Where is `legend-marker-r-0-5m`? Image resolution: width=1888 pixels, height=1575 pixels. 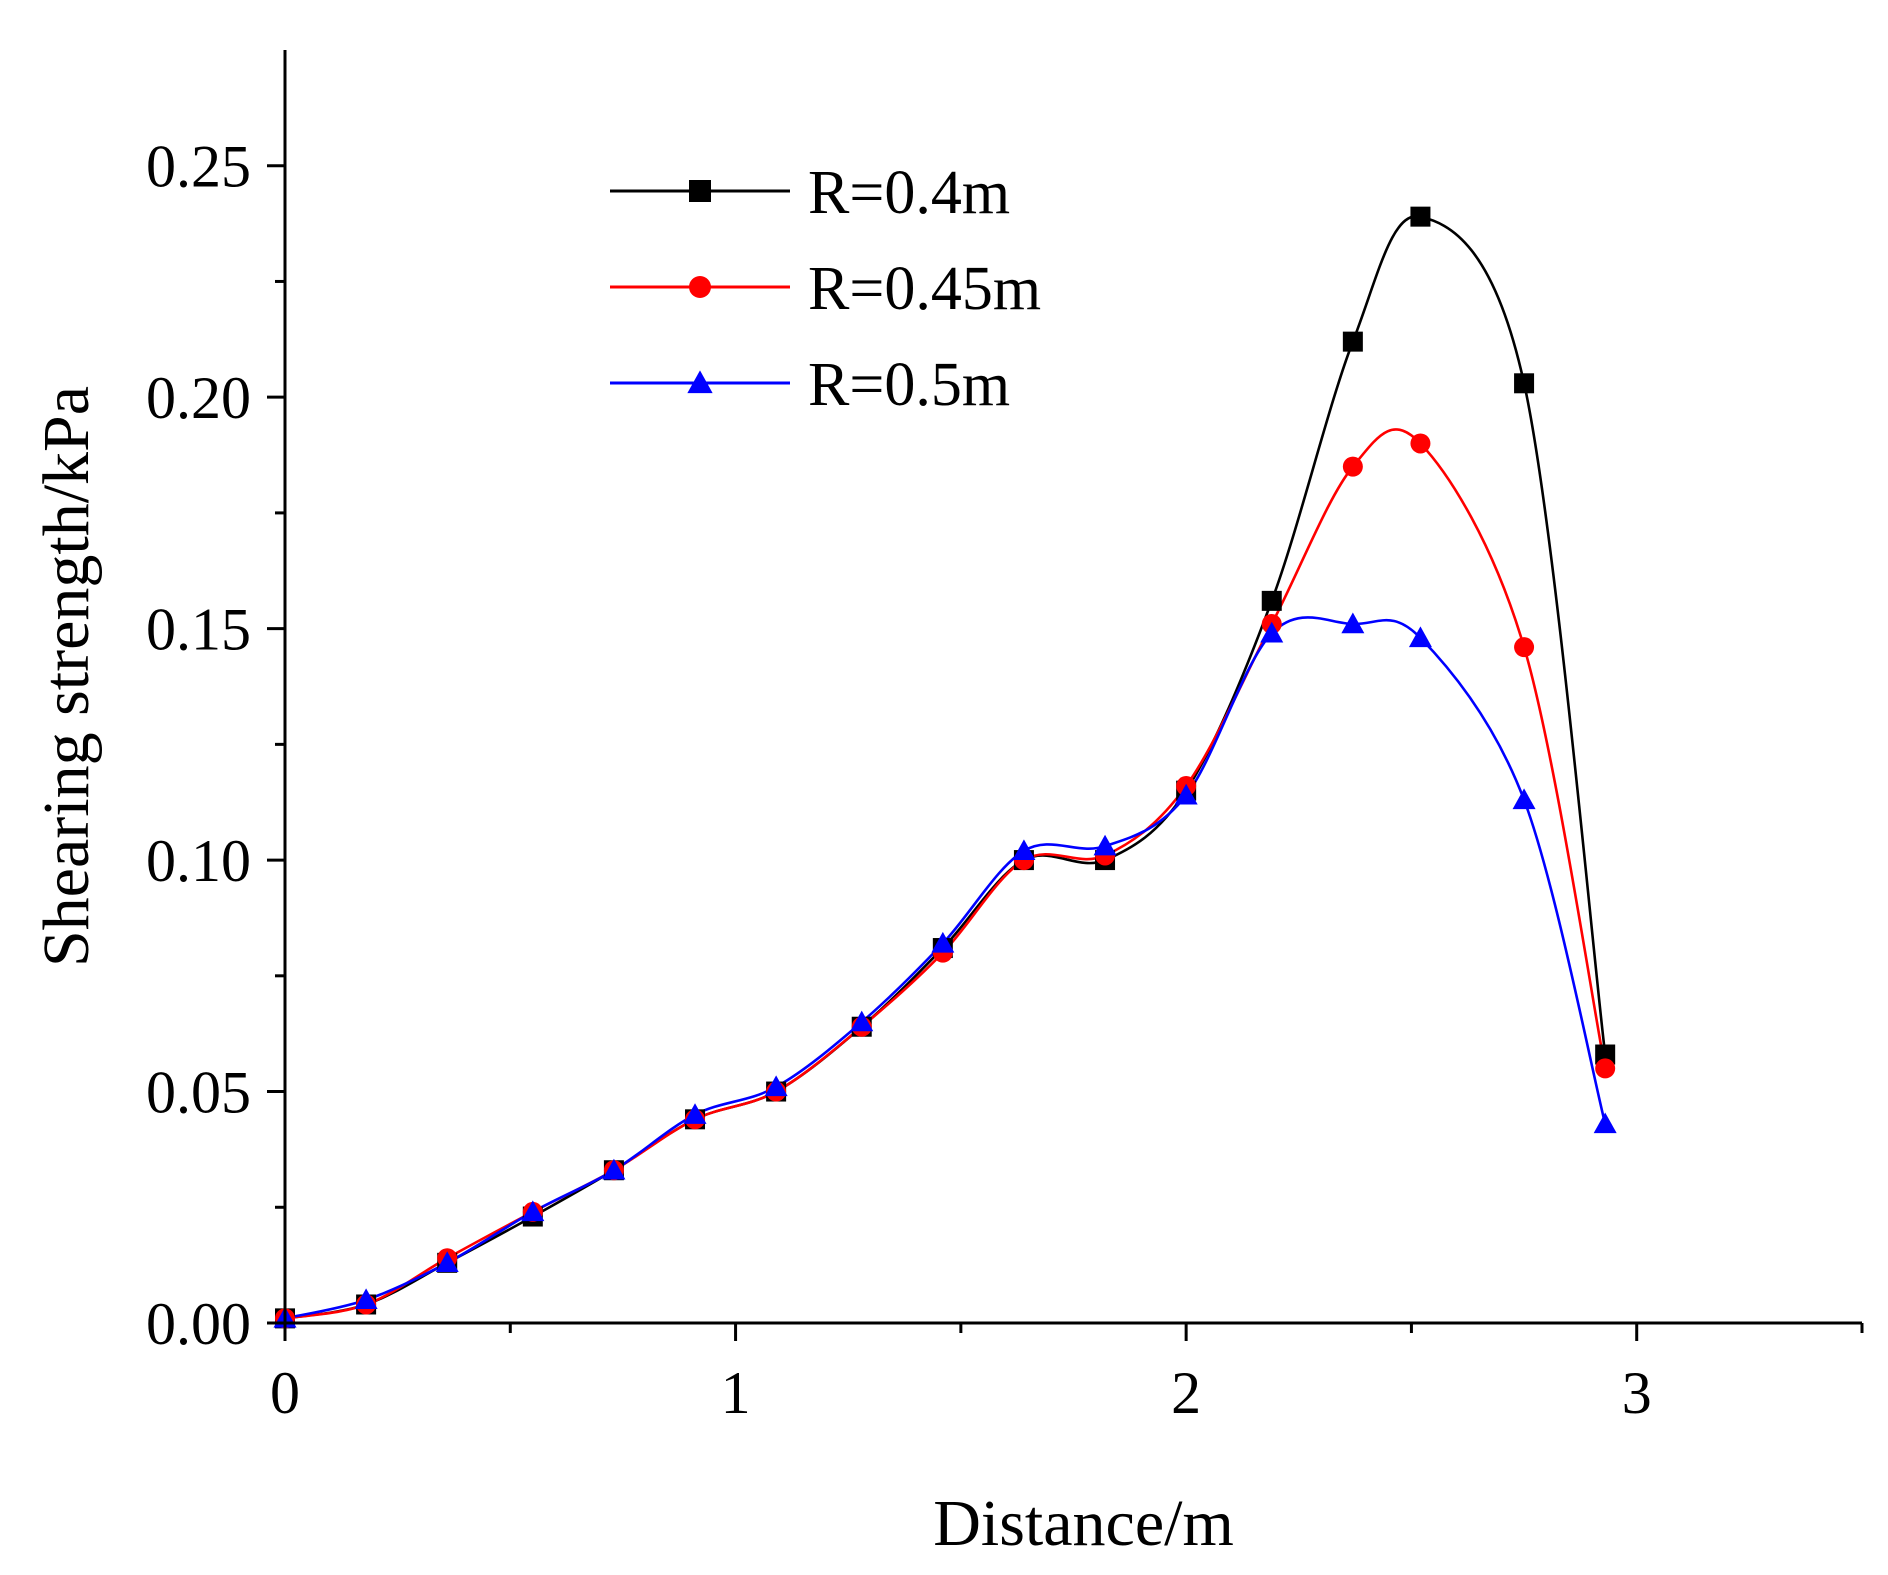
legend-marker-r-0-5m is located at coordinates (700, 382).